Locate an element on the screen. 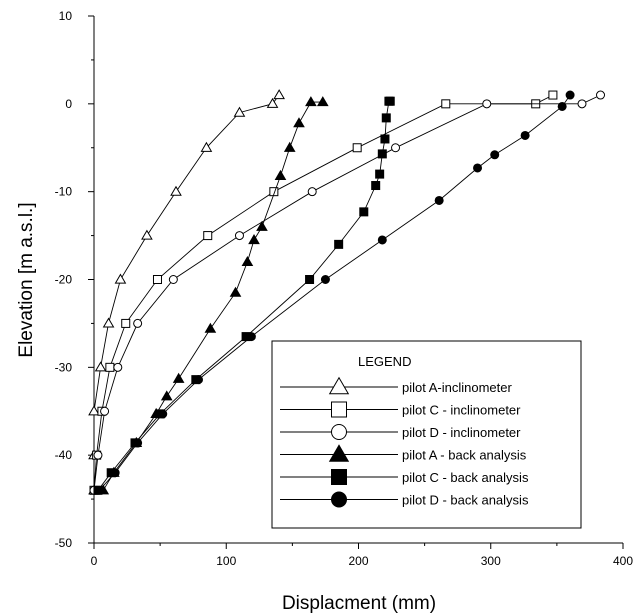 The width and height of the screenshot is (636, 613). legend-label: pilot C - inclinometer is located at coordinates (461, 410).